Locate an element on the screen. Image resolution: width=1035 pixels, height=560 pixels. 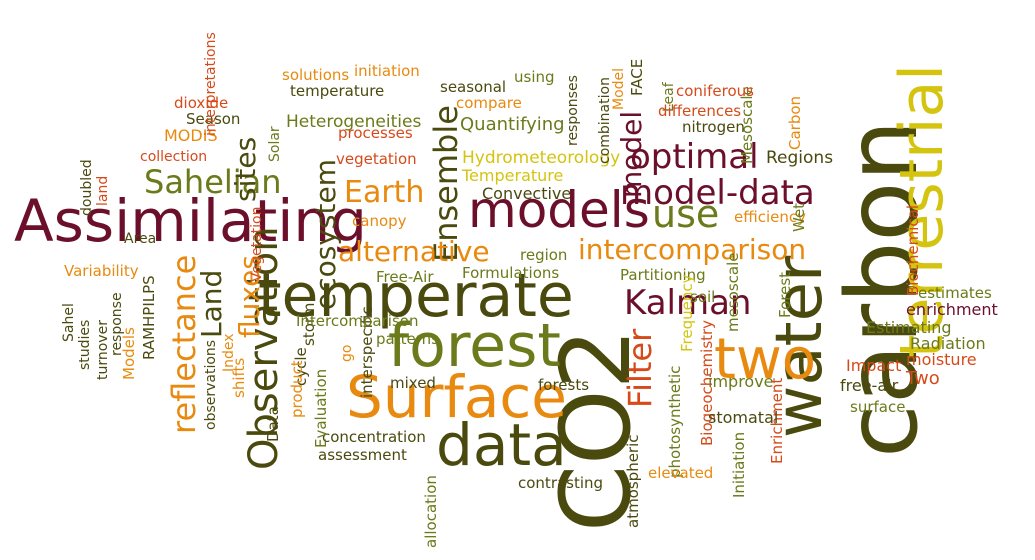
word: FACE is located at coordinates (637, 77).